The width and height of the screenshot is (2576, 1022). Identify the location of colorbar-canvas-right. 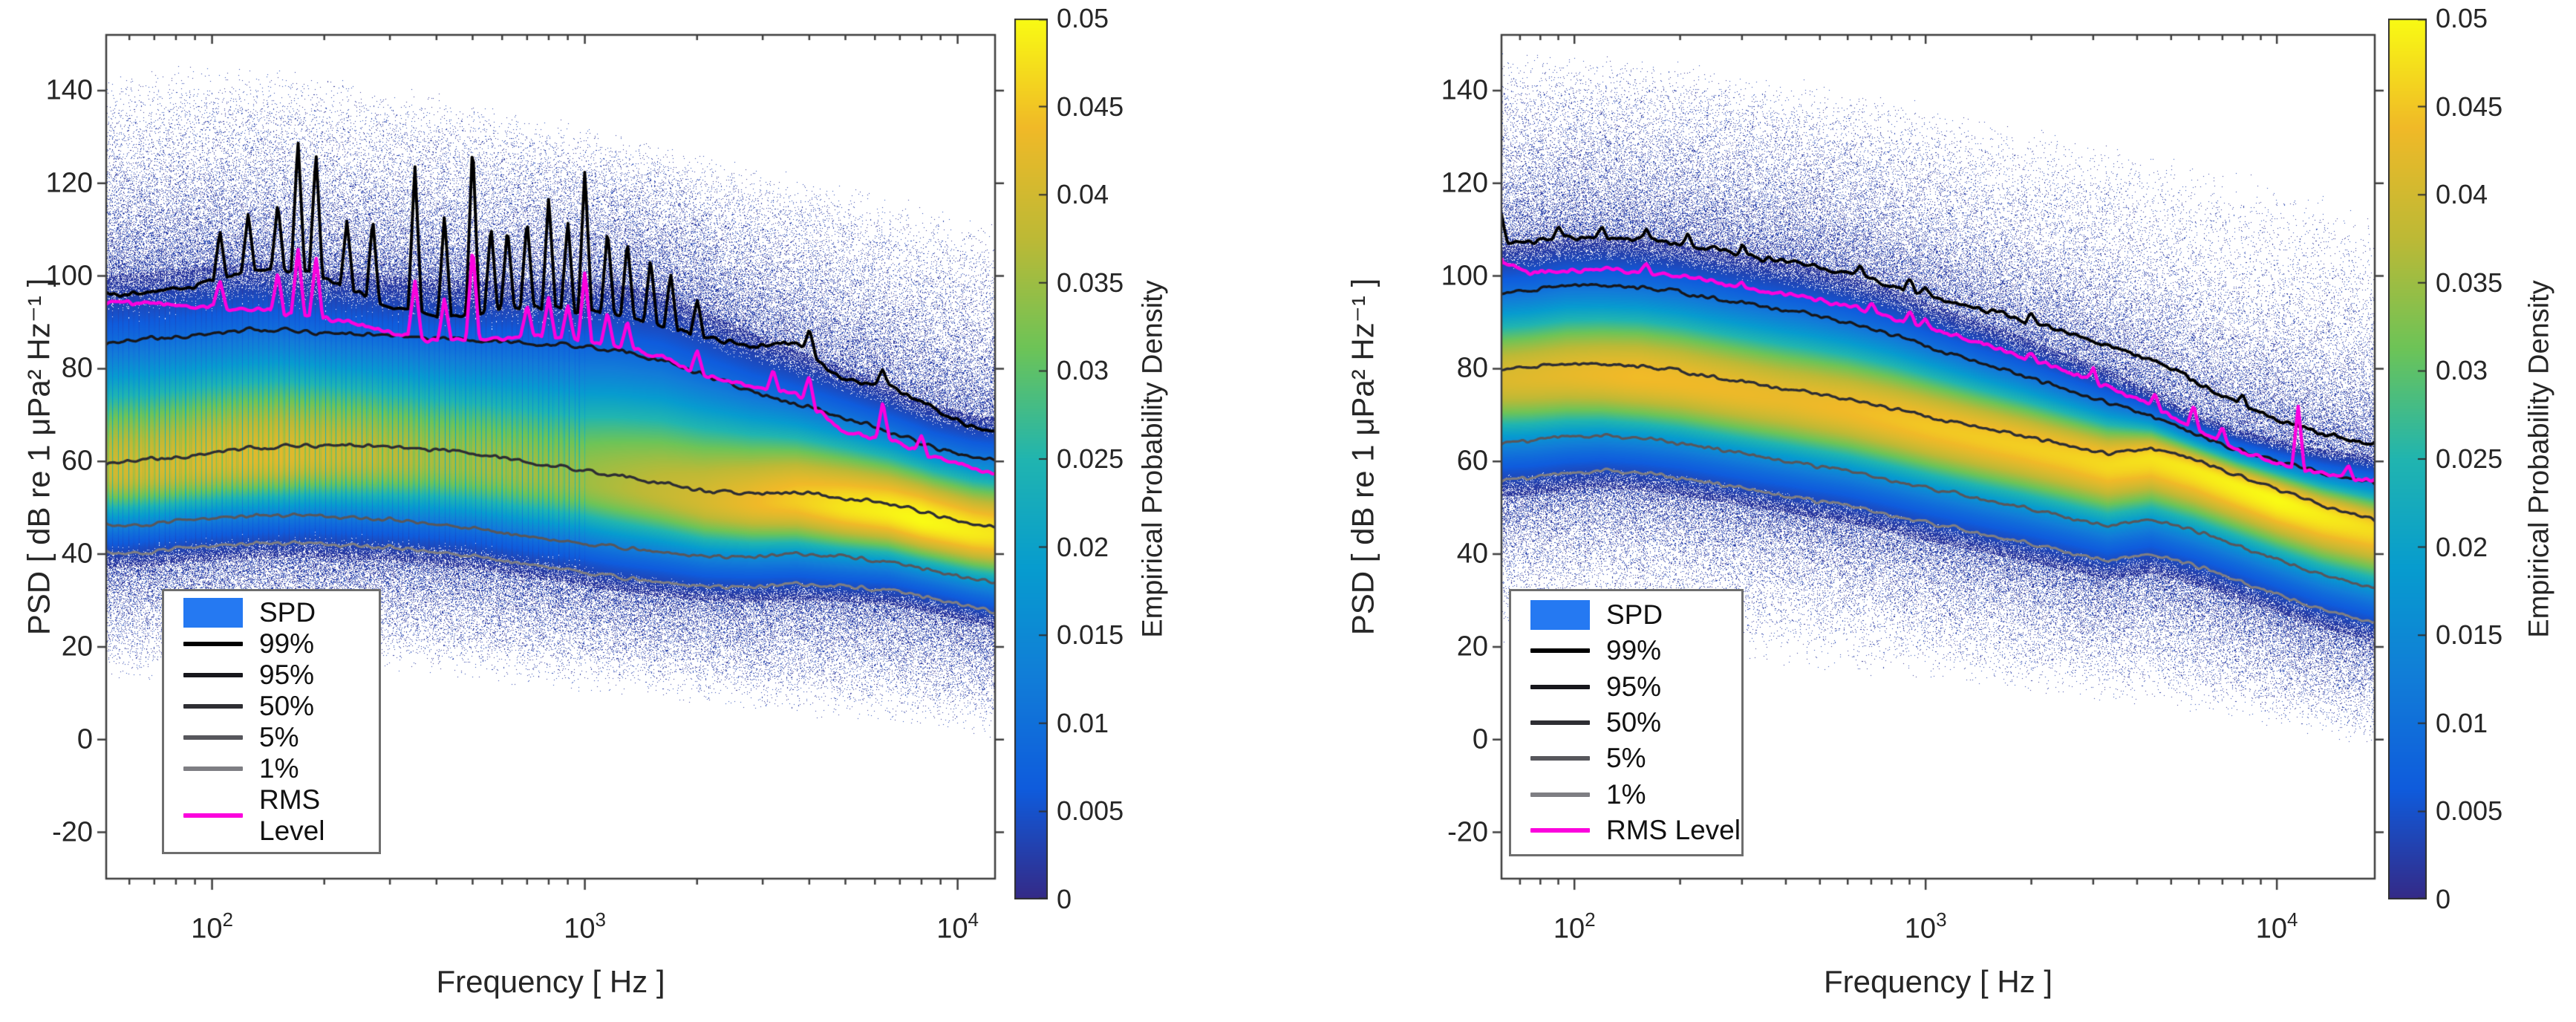
(2407, 459).